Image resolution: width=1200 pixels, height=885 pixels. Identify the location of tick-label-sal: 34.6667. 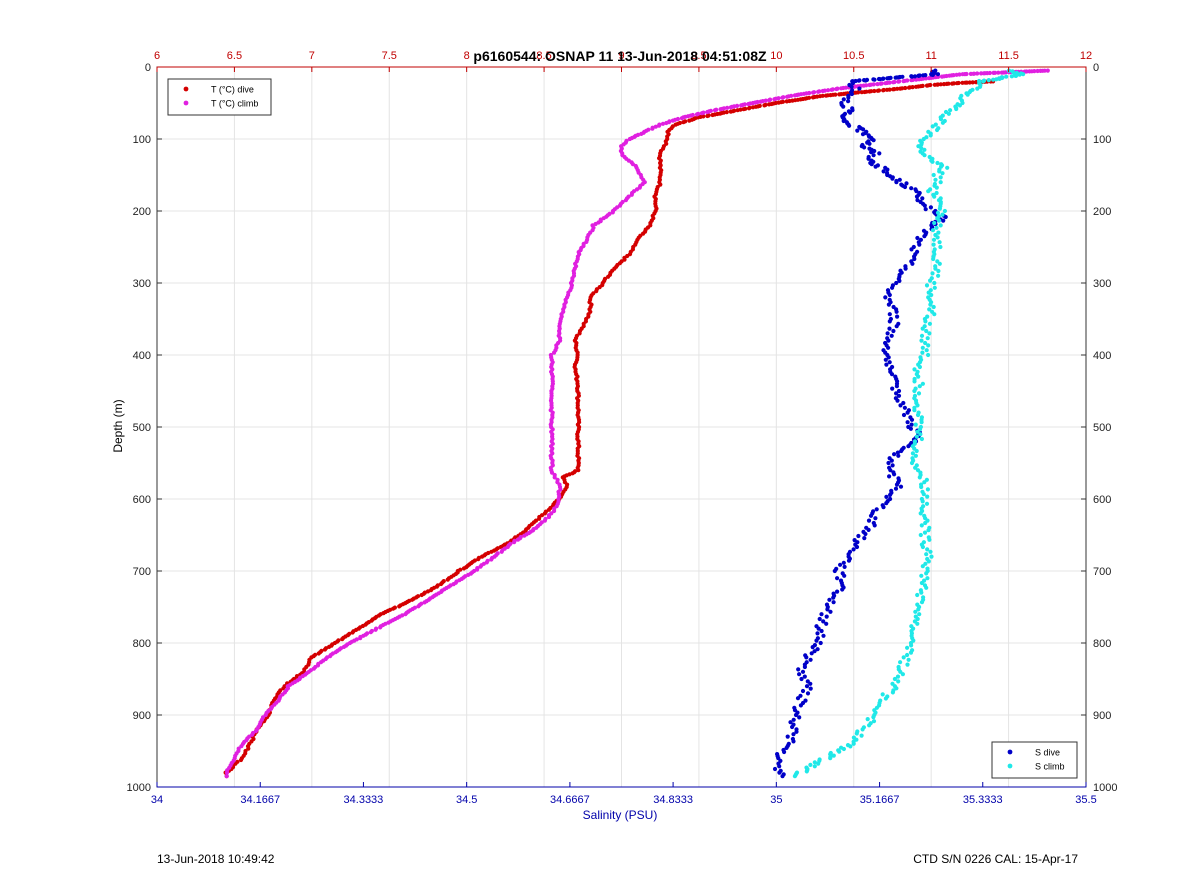
(570, 800).